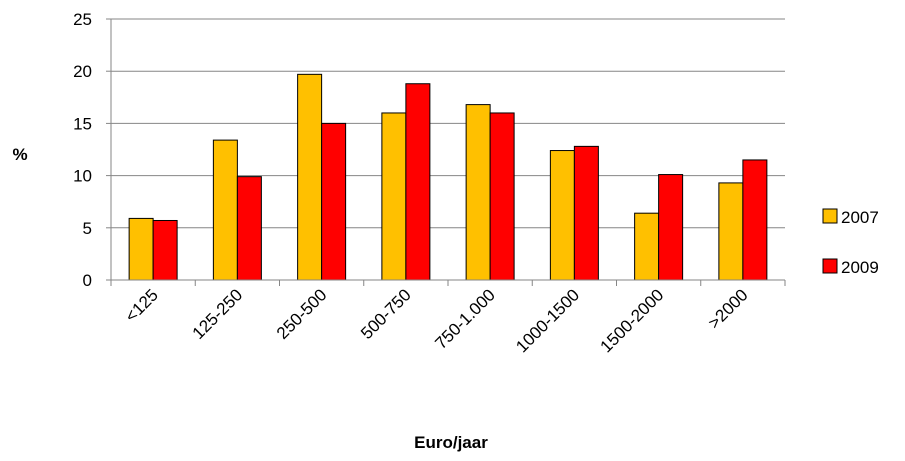 The image size is (905, 461). I want to click on x-tick-label: 750-1.000, so click(465, 319).